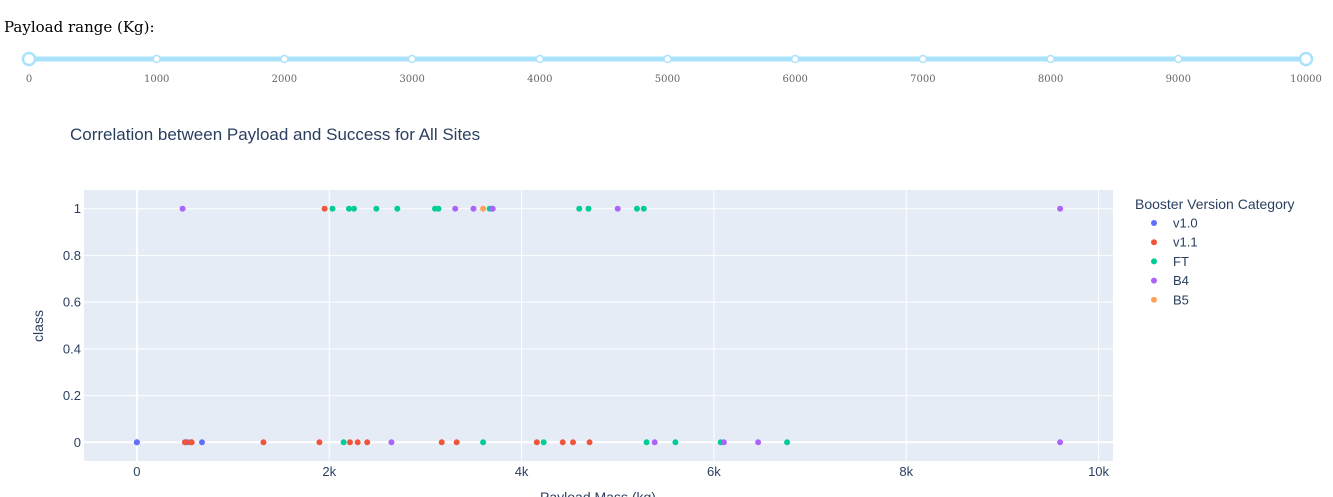  What do you see at coordinates (284, 79) in the screenshot?
I see `slider-mark-label: 2000` at bounding box center [284, 79].